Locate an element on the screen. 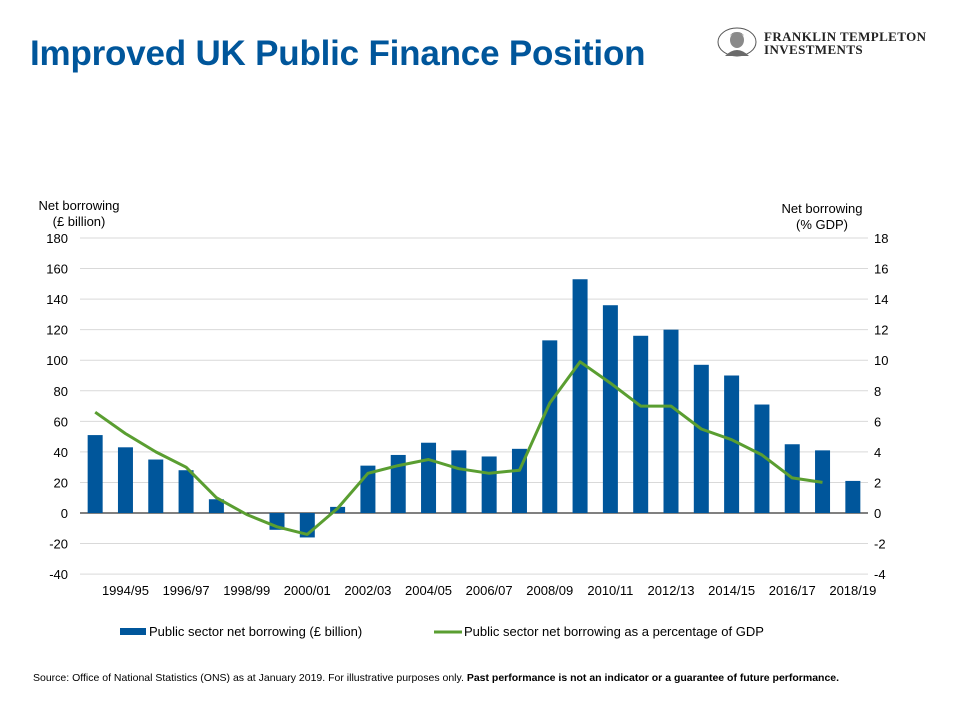 The width and height of the screenshot is (960, 720). x-tick-label: 2000/01 is located at coordinates (307, 590).